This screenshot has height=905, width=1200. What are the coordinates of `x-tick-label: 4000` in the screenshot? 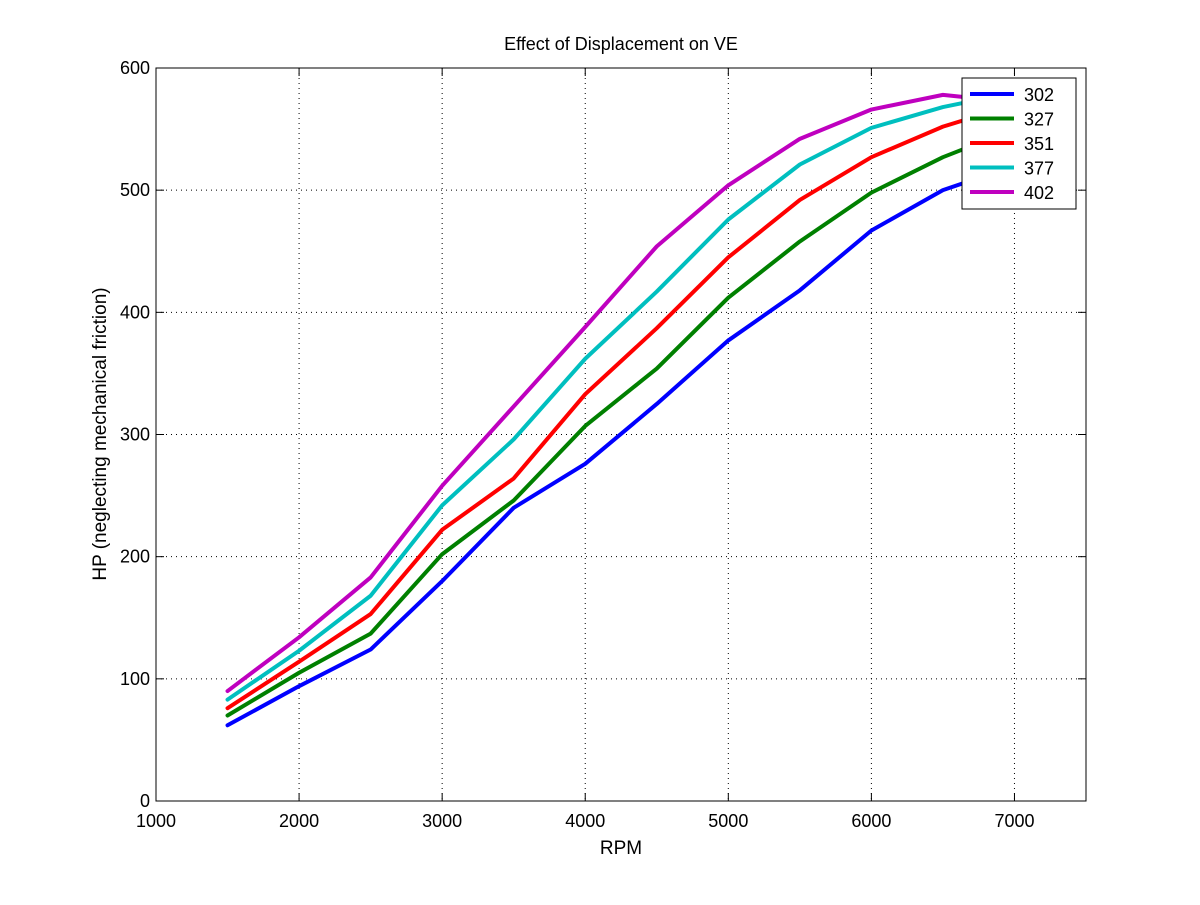 It's located at (585, 821).